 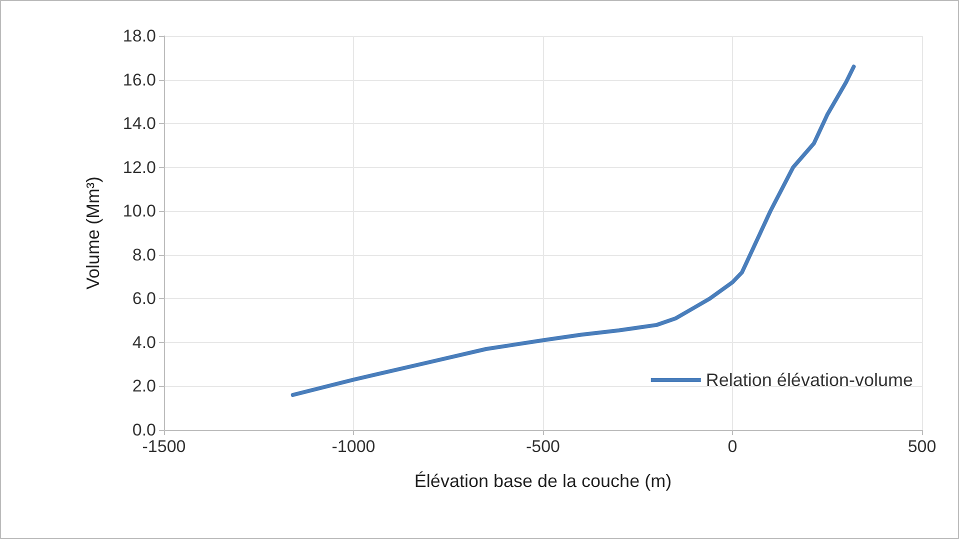 What do you see at coordinates (164, 446) in the screenshot?
I see `x-tick-label: -1500` at bounding box center [164, 446].